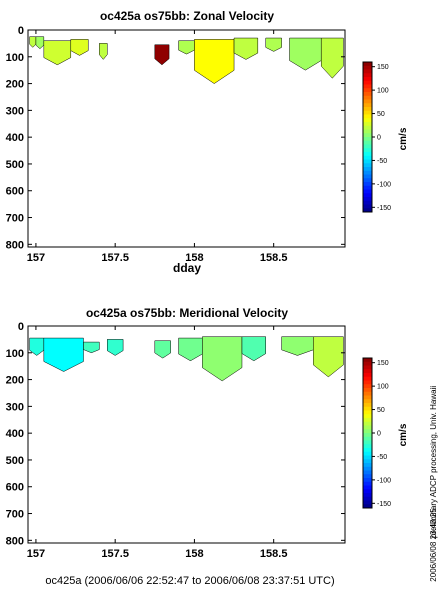 This screenshot has height=595, width=445. Describe the element at coordinates (15, 461) in the screenshot. I see `y-tick-label: 500` at that location.